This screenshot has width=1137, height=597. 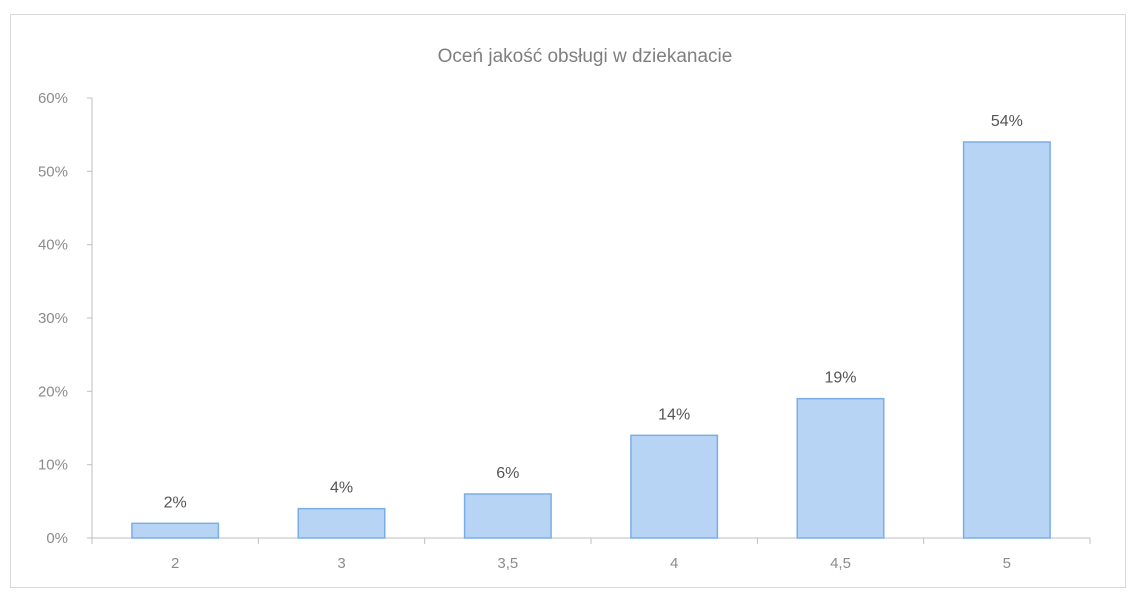 I want to click on y-tick-label: 30%, so click(x=53, y=318).